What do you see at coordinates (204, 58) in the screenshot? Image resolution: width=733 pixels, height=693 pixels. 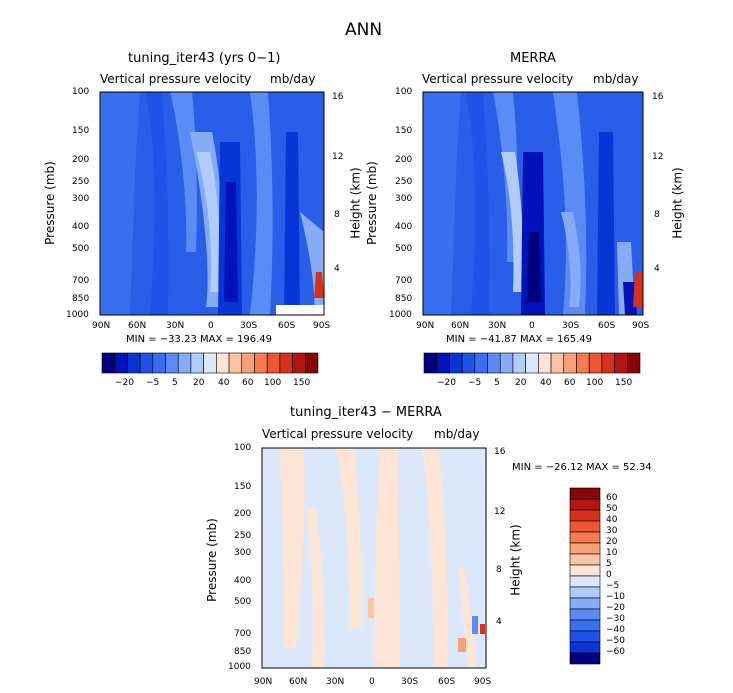 I see `panel1-title: tuning_iter43 (yrs 0−1)` at bounding box center [204, 58].